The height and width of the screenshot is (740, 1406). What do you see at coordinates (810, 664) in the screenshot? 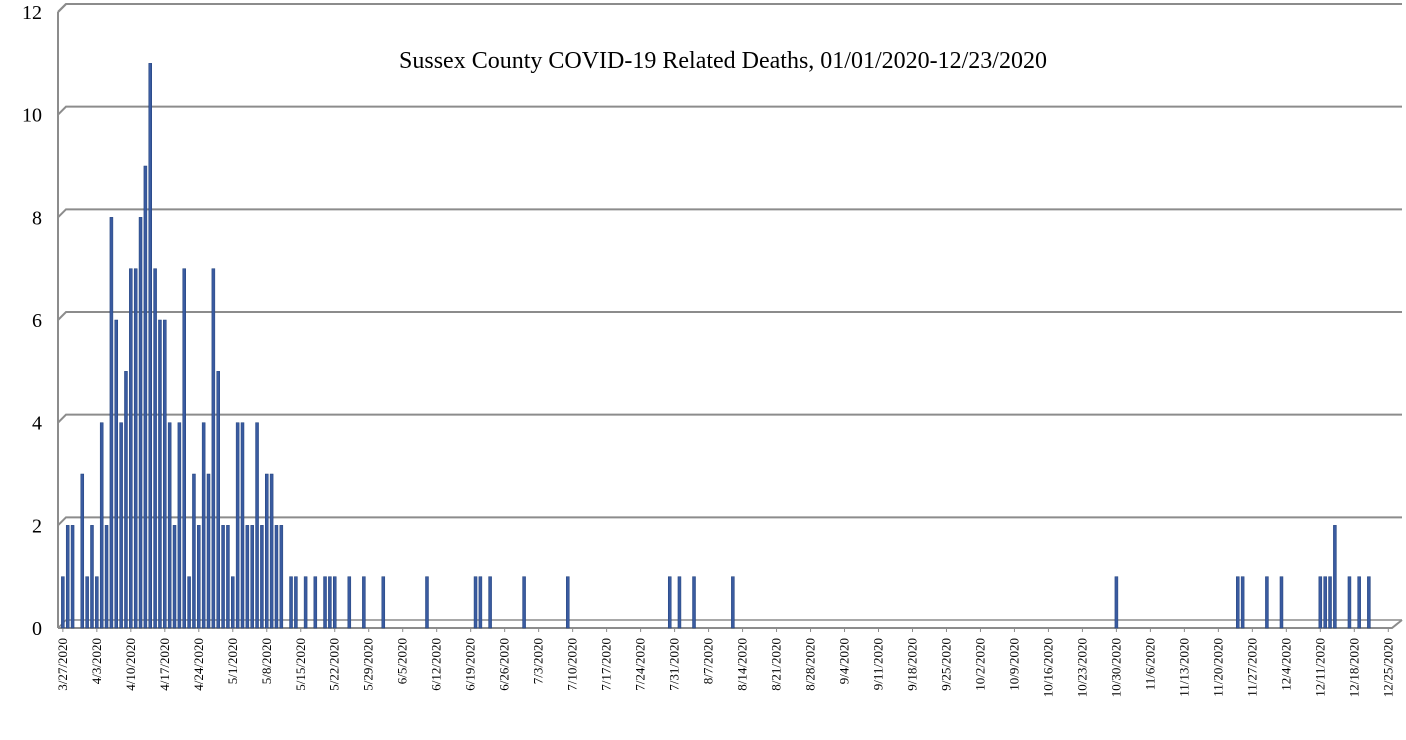
I see `x-tick-label: 8/28/2020` at bounding box center [810, 664].